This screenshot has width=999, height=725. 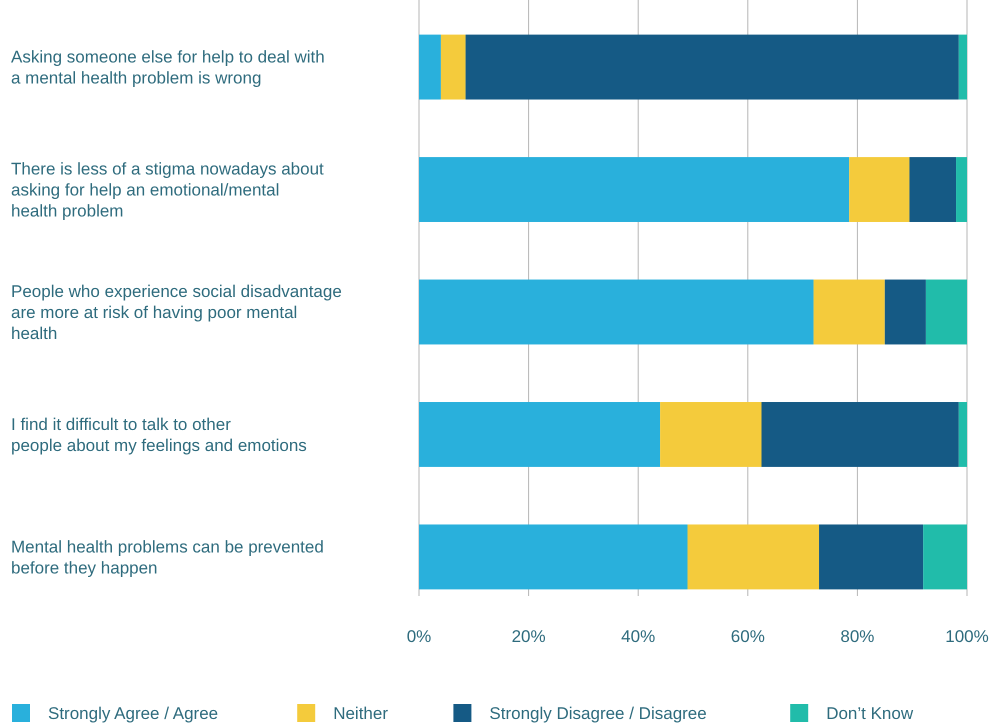 I want to click on x-tick-label: 20%, so click(x=529, y=636).